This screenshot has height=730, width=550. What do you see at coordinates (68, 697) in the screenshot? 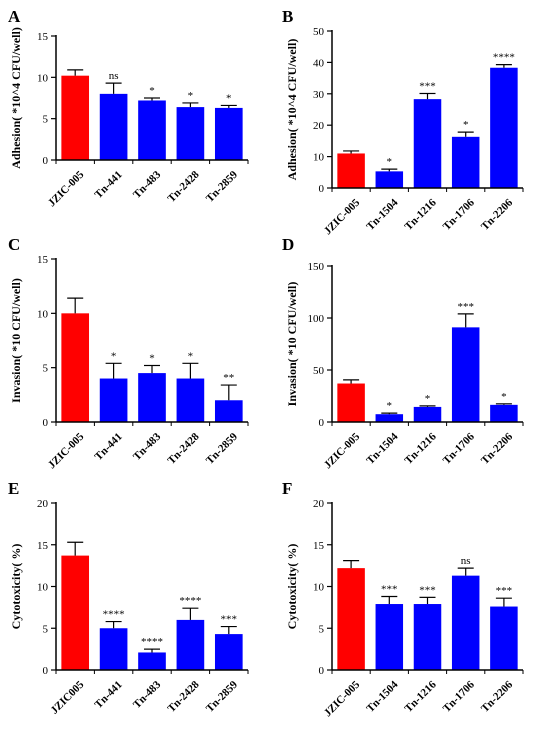
I see `x-tick-label: JZIC005` at bounding box center [68, 697].